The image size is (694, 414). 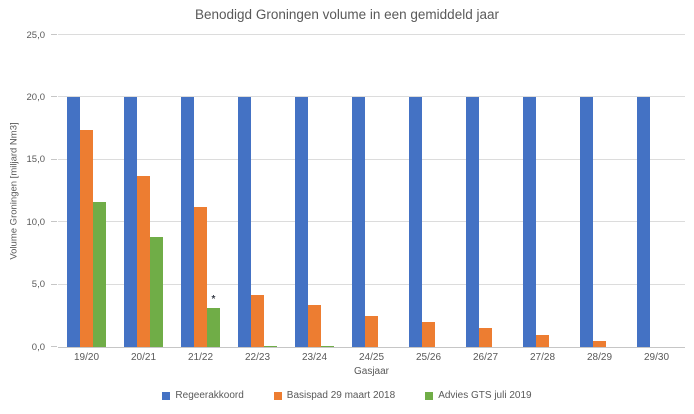 I want to click on x-tick-label: 24/25, so click(x=371, y=357).